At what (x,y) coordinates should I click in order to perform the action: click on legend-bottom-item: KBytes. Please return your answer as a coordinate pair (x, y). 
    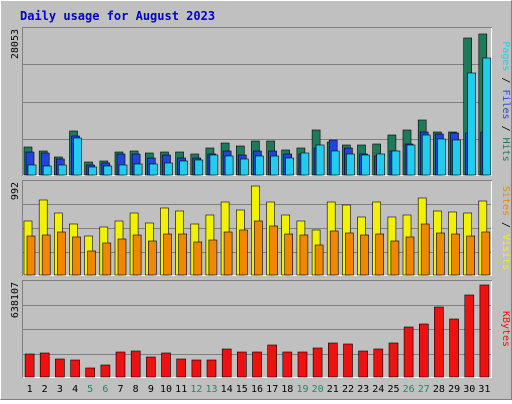
    Looking at the image, I should click on (505, 329).